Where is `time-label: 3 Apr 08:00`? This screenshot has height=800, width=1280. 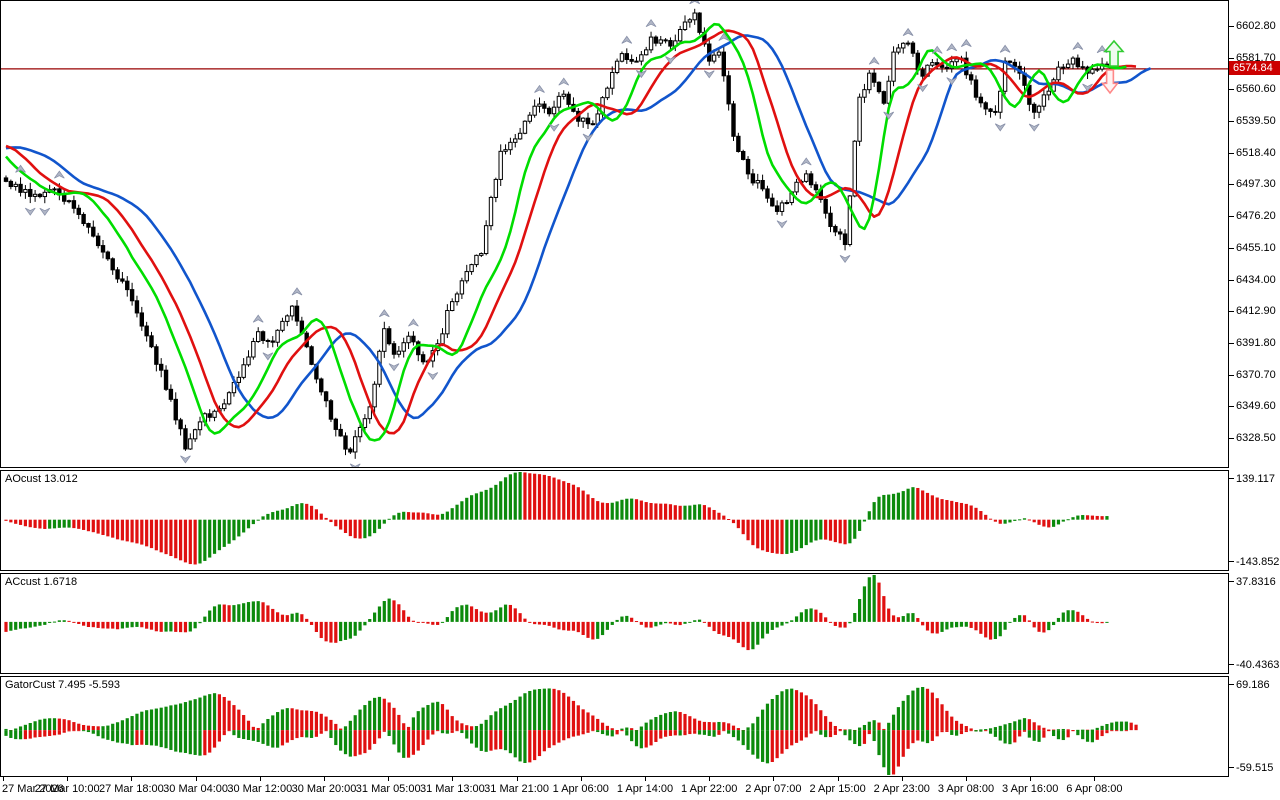
time-label: 3 Apr 08:00 is located at coordinates (966, 789).